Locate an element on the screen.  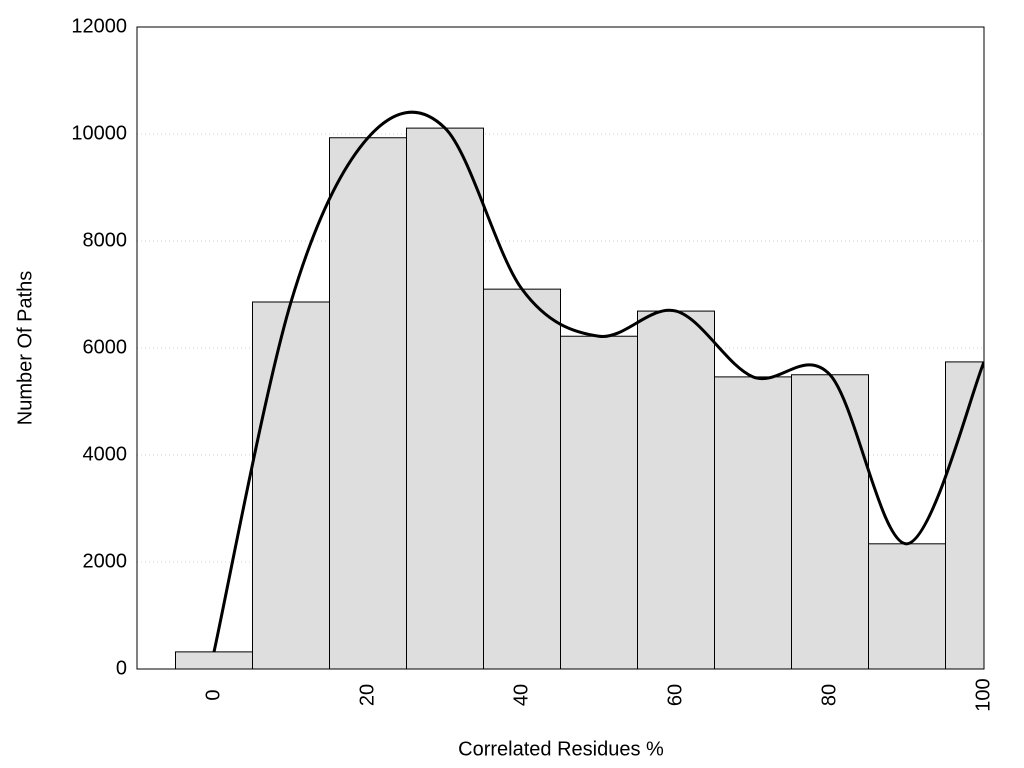
y-tick-label: 8000 is located at coordinates (105, 240).